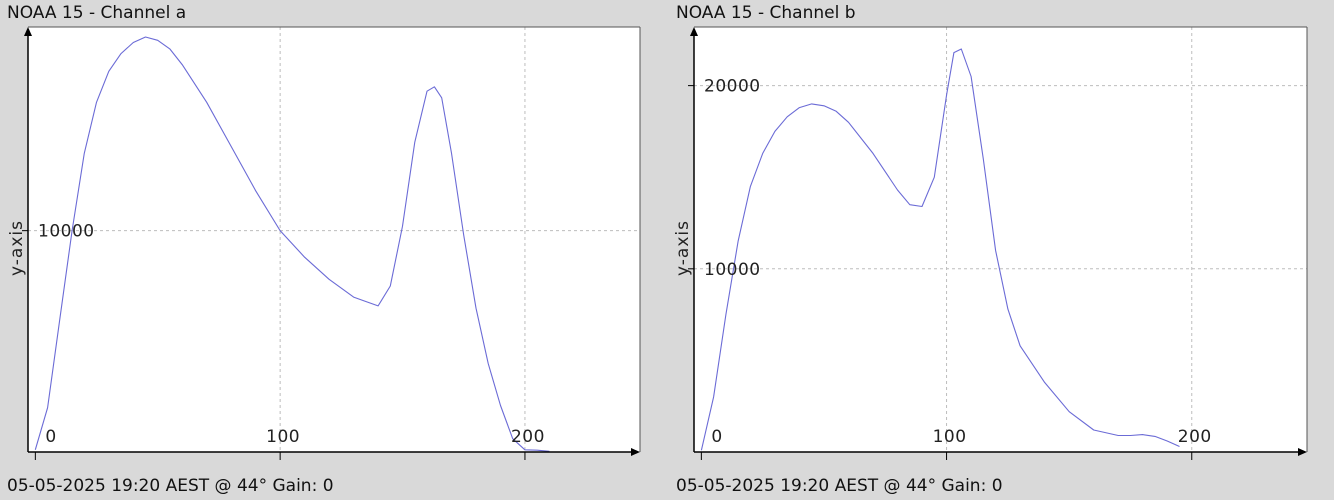 This screenshot has height=500, width=1334. I want to click on chart-title: NOAA 15 - Channel b, so click(766, 13).